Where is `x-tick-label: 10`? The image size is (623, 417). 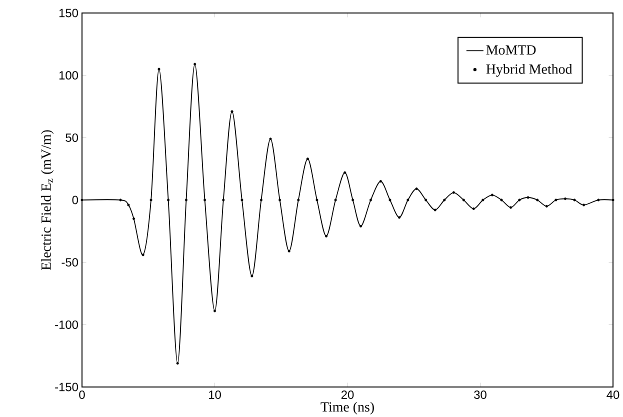 x-tick-label: 10 is located at coordinates (215, 394).